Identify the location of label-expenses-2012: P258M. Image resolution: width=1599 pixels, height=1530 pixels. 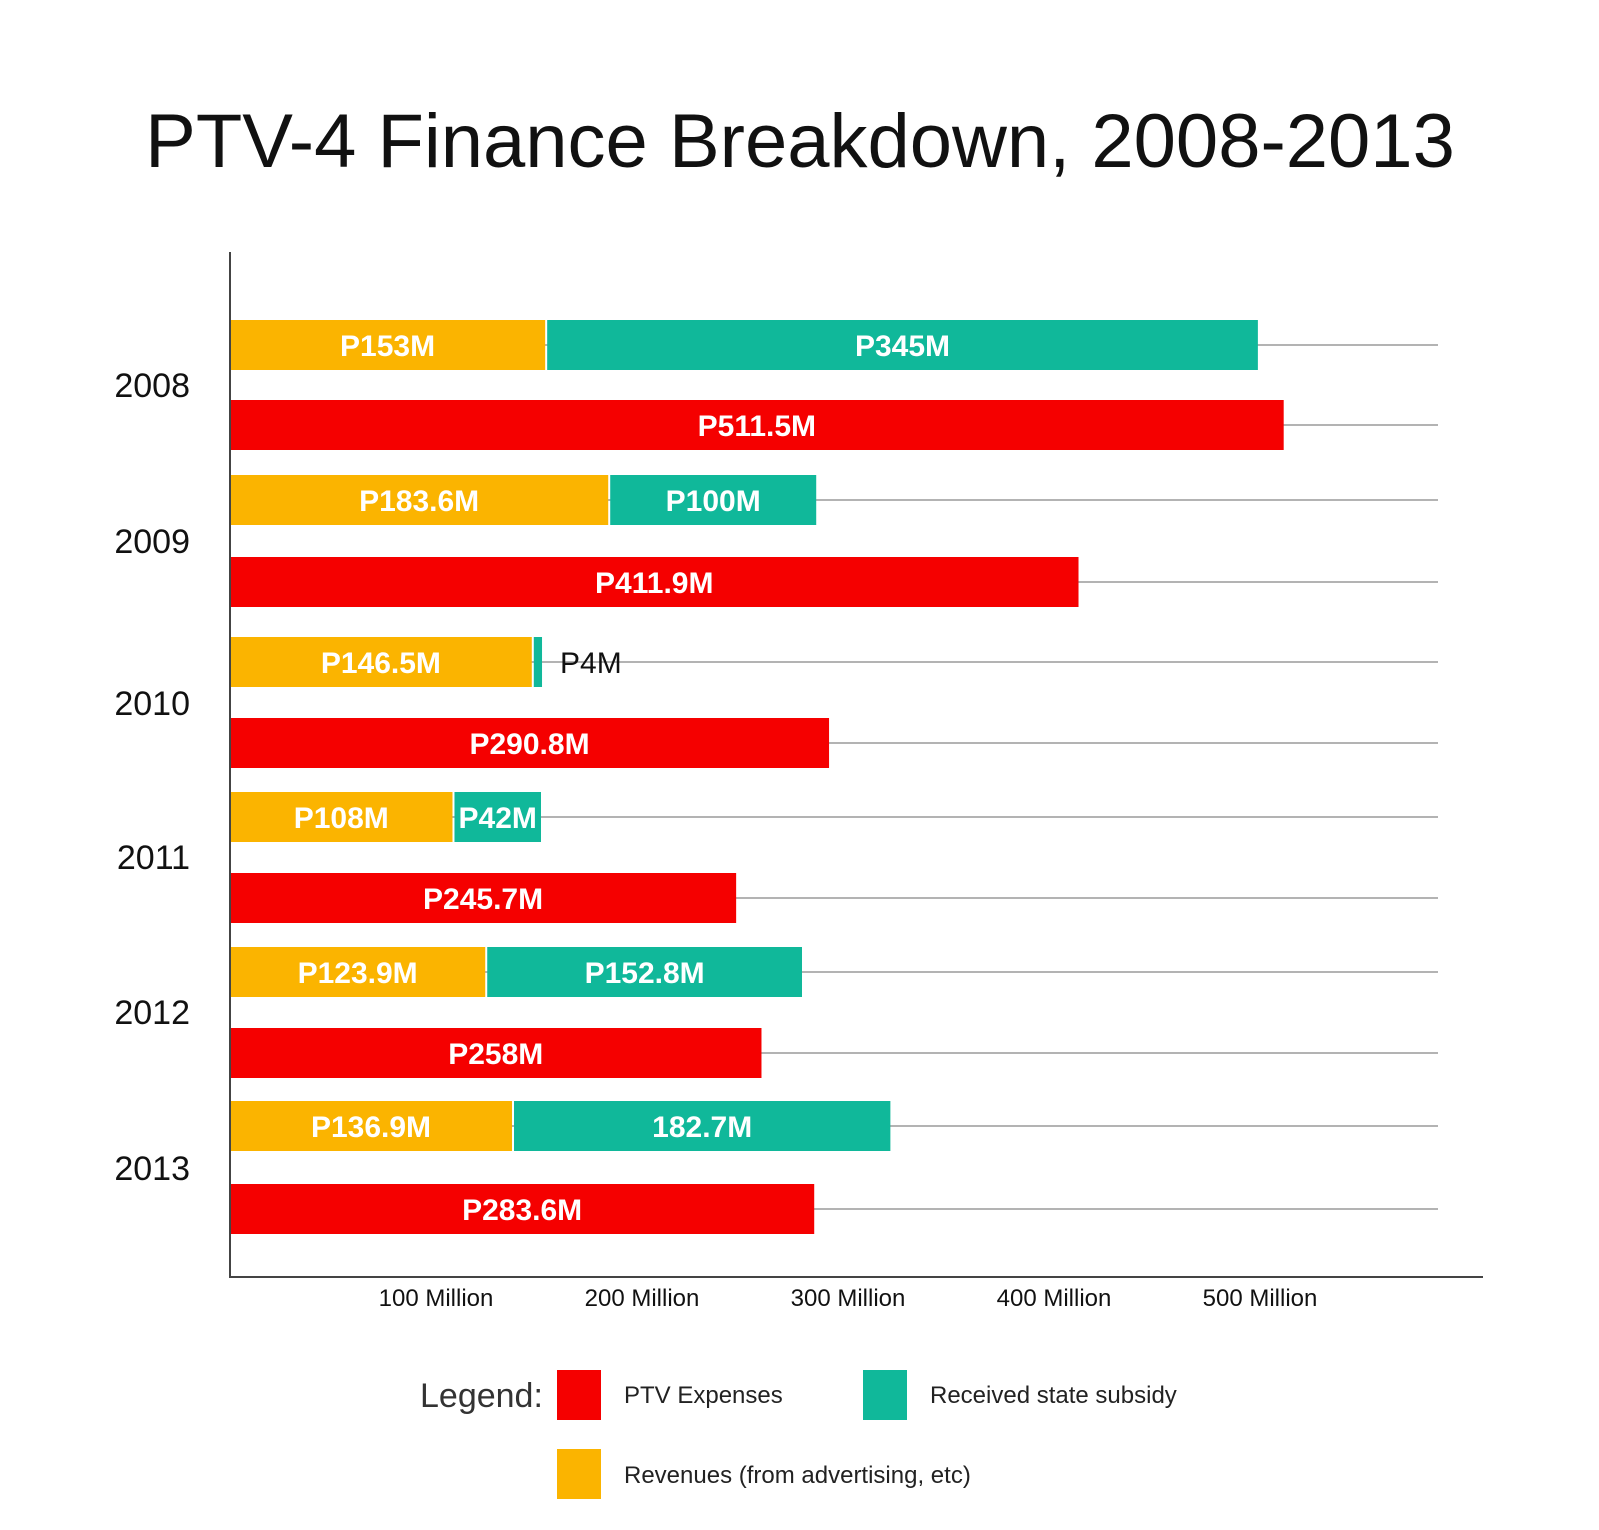
(495, 1054).